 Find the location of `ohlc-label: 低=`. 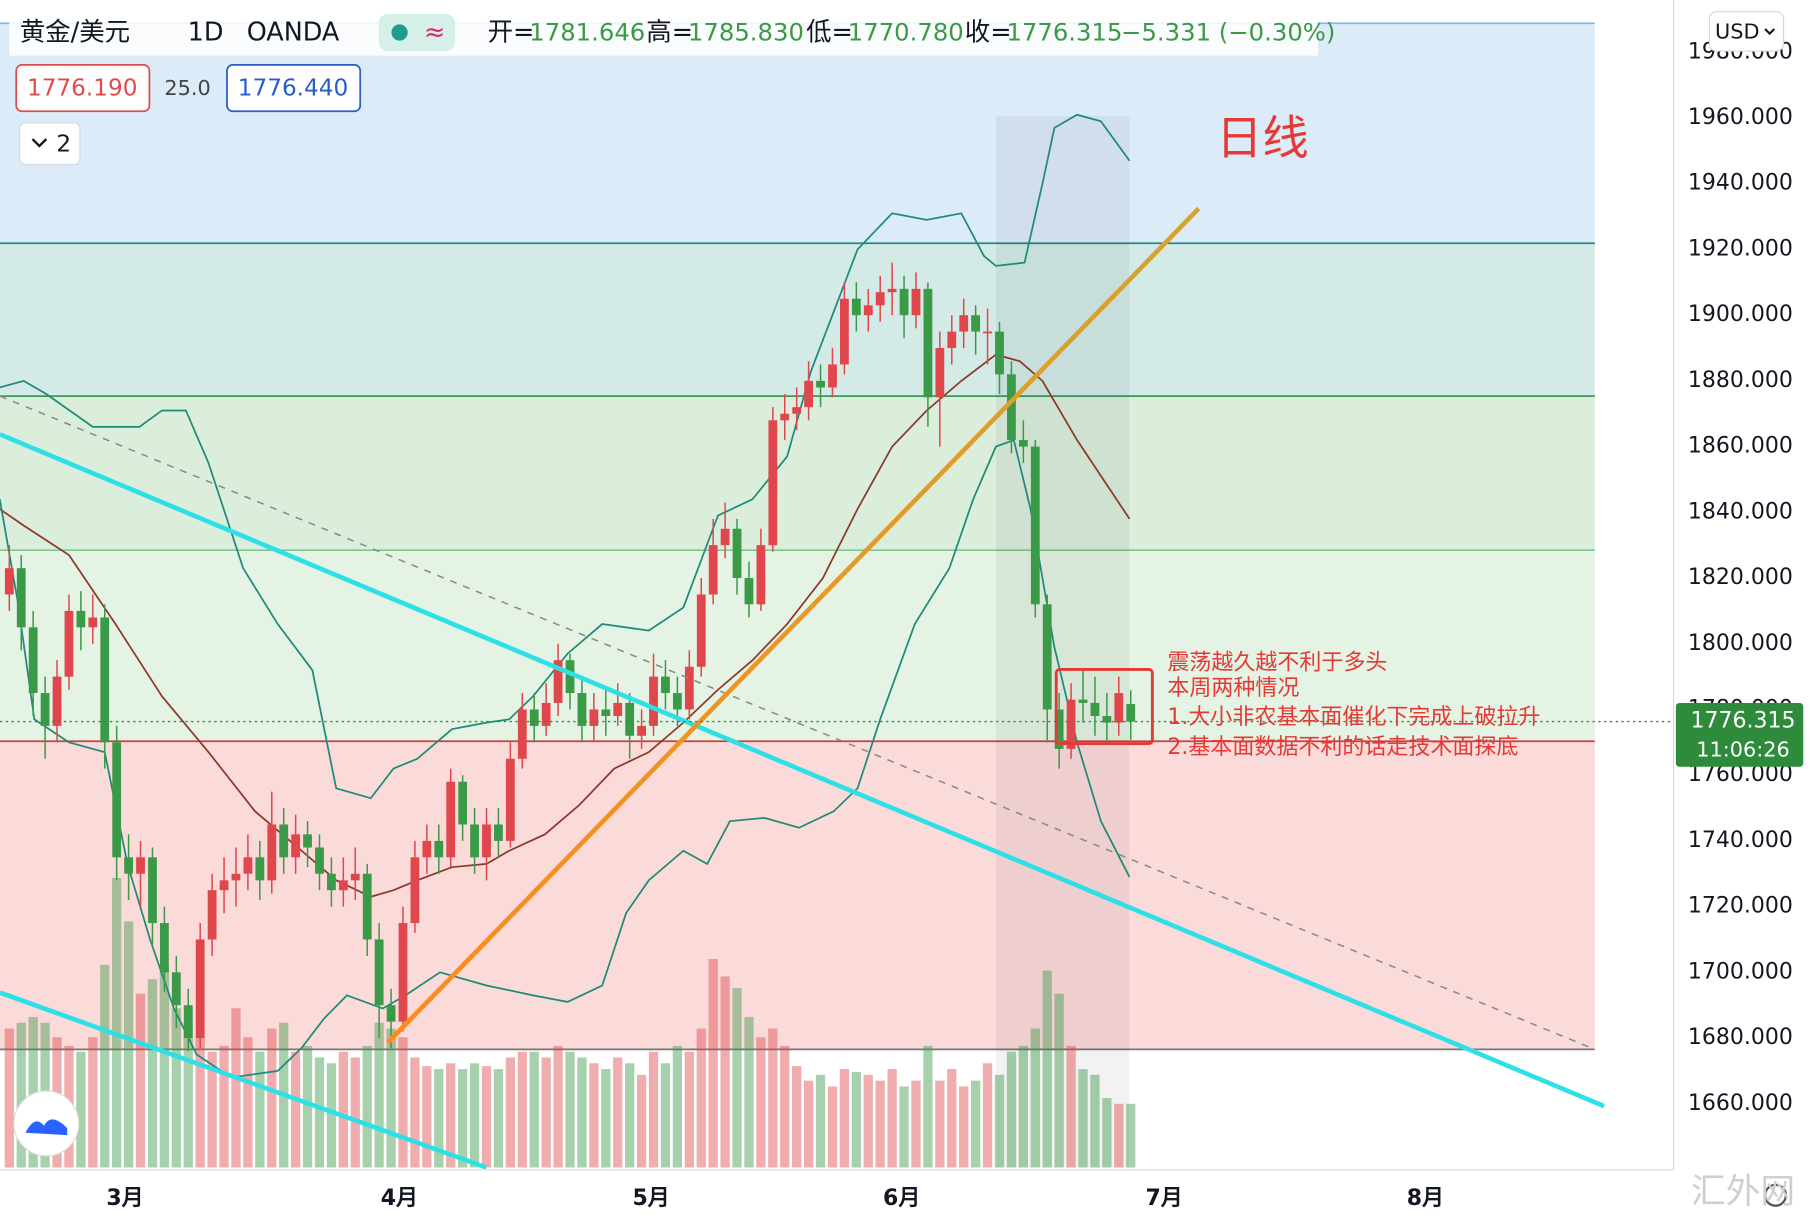

ohlc-label: 低= is located at coordinates (829, 33).